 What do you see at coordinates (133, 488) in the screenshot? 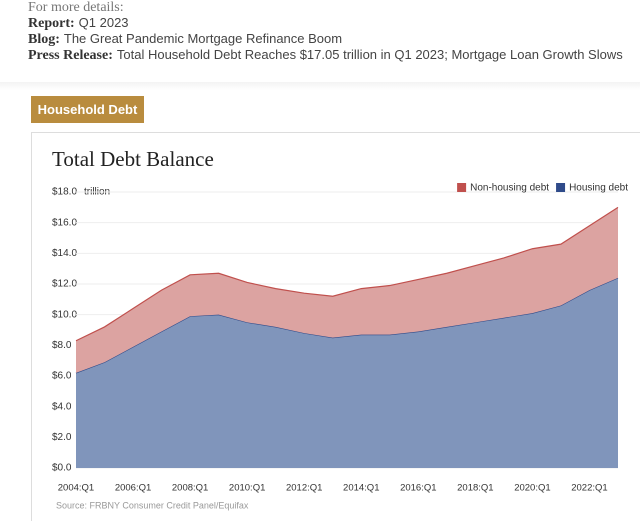
I see `x-tick-label: 2006:Q1` at bounding box center [133, 488].